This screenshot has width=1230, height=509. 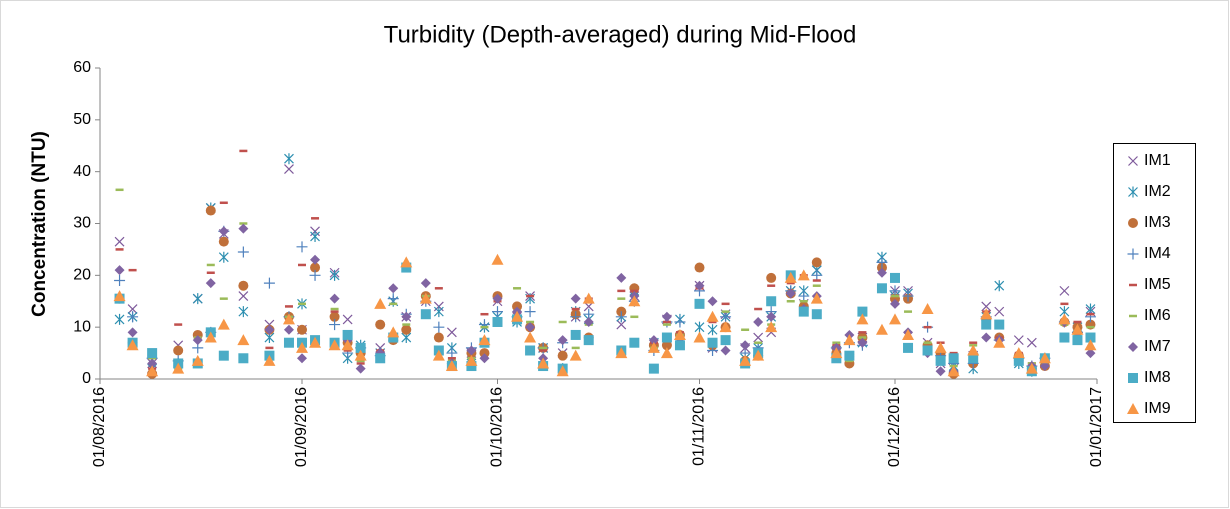 What do you see at coordinates (1157, 191) in the screenshot?
I see `legend-label: IM2` at bounding box center [1157, 191].